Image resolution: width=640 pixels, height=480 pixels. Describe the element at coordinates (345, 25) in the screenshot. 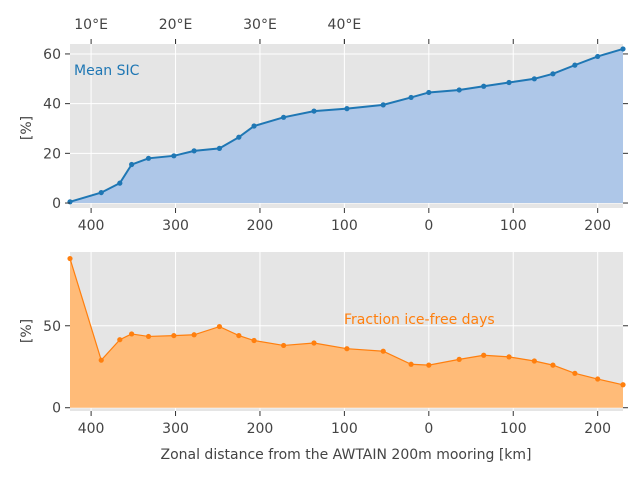

I see `top-axis-tick-label: 40°E` at that location.